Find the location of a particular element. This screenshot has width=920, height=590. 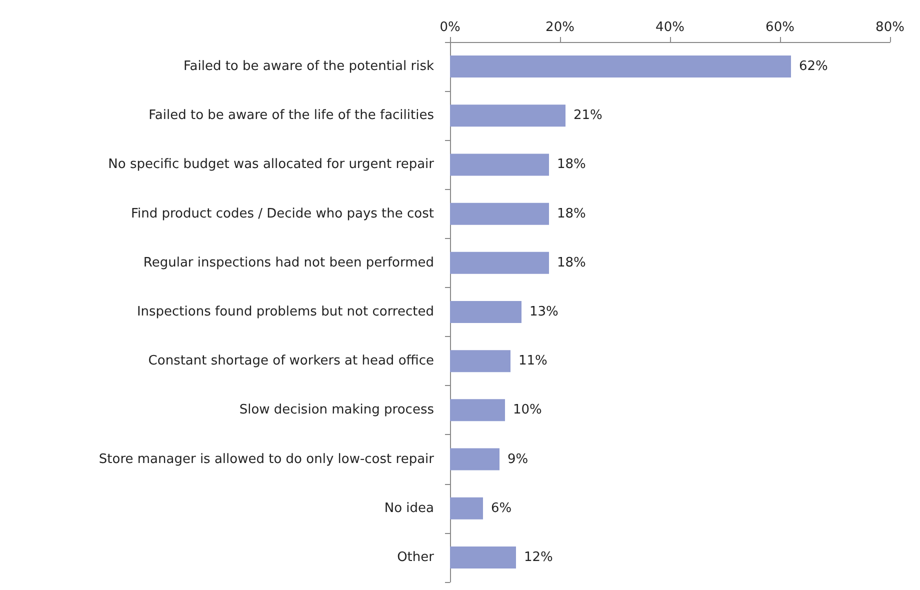

data-label: 6% is located at coordinates (501, 508).